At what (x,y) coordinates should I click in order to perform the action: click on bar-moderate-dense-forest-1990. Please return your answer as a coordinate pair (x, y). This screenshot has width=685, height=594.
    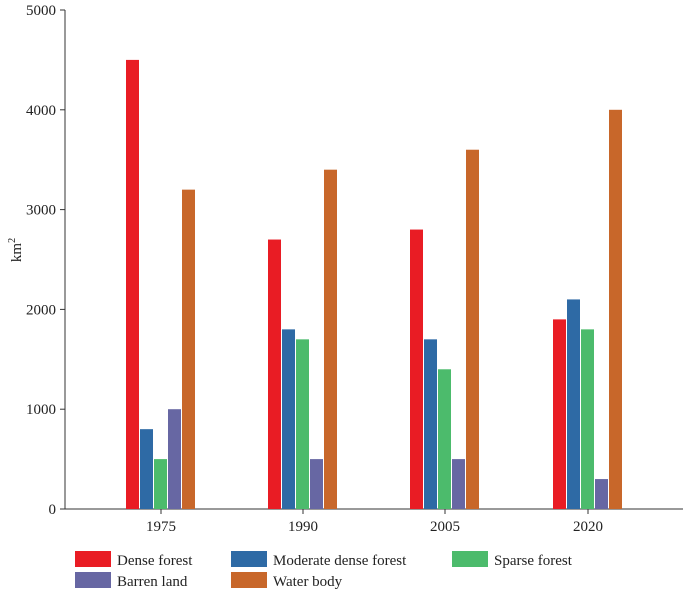
    Looking at the image, I should click on (288, 419).